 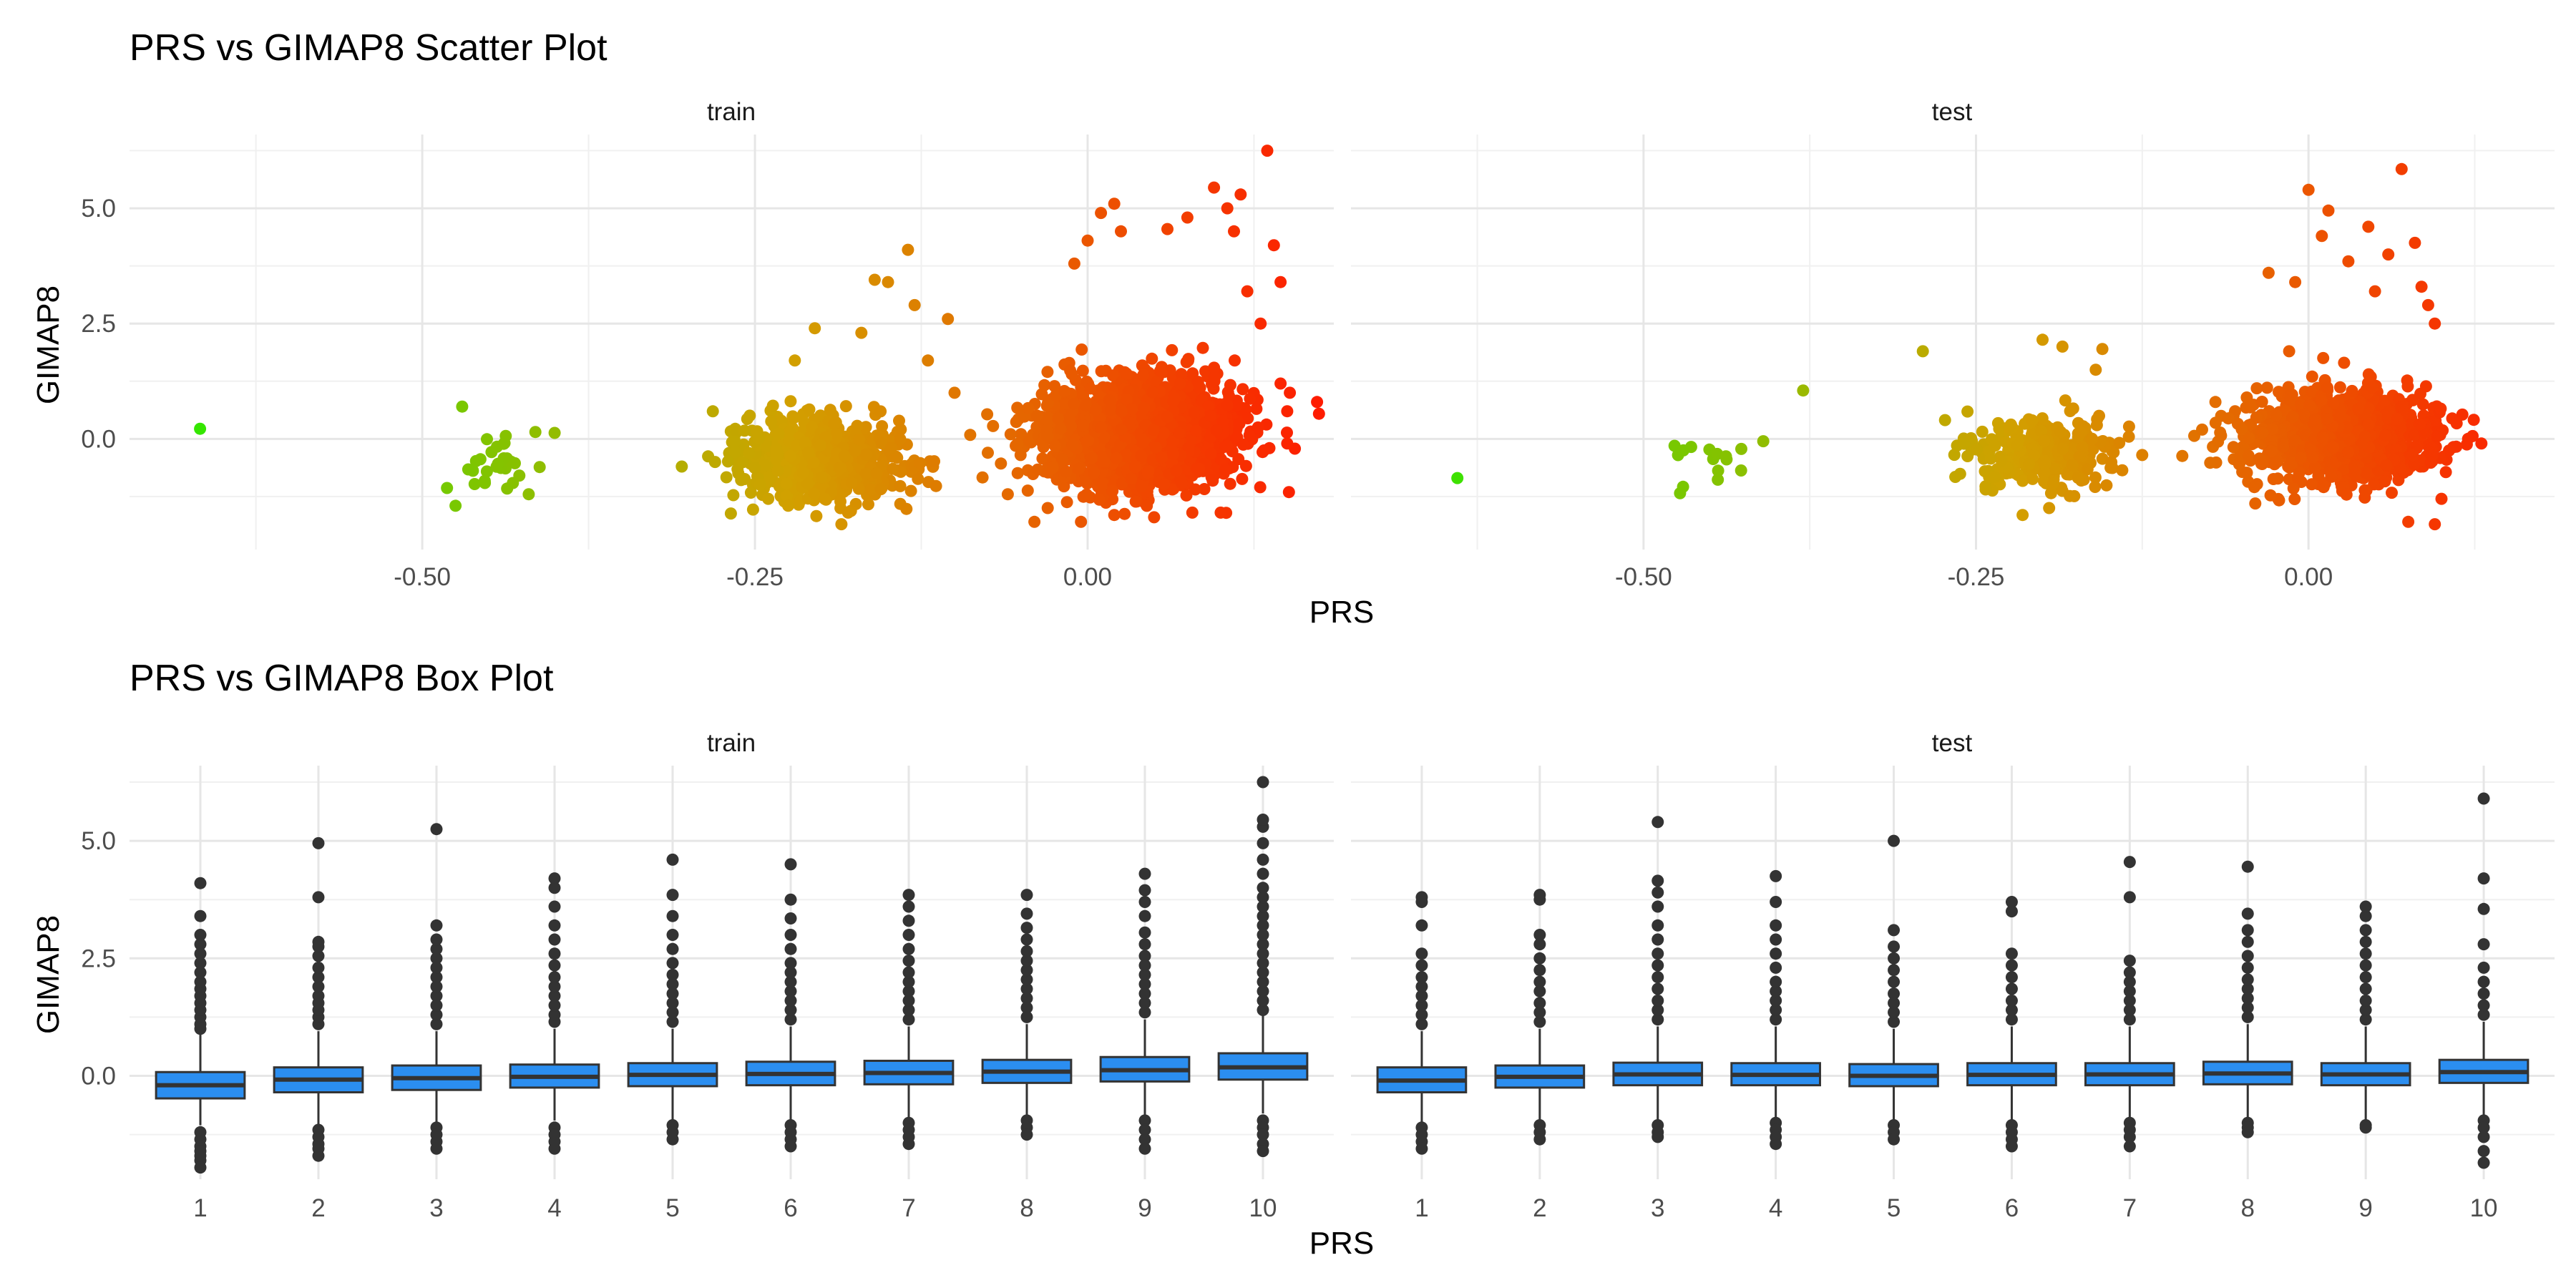 I want to click on scatter-panel-test-strip: test, so click(x=1953, y=112).